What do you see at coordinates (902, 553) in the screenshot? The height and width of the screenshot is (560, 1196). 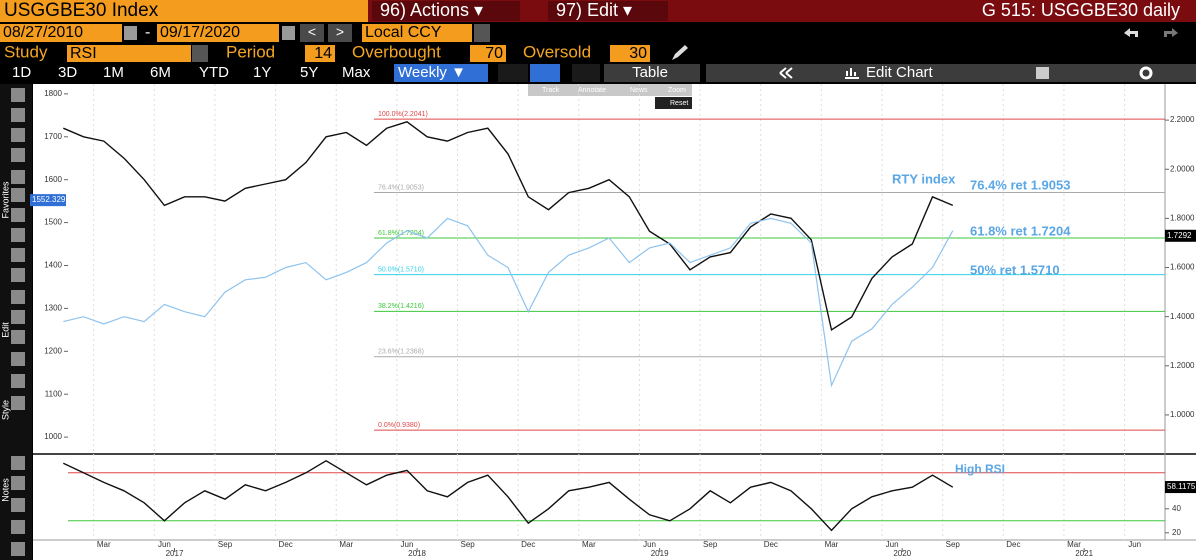 I see `year-label: 2020` at bounding box center [902, 553].